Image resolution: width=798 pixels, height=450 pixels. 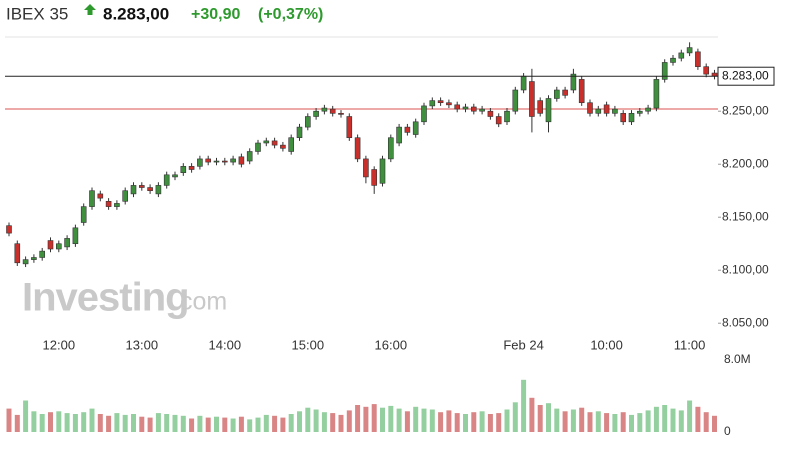 I want to click on x-tick-label: 13:00, so click(x=142, y=344).